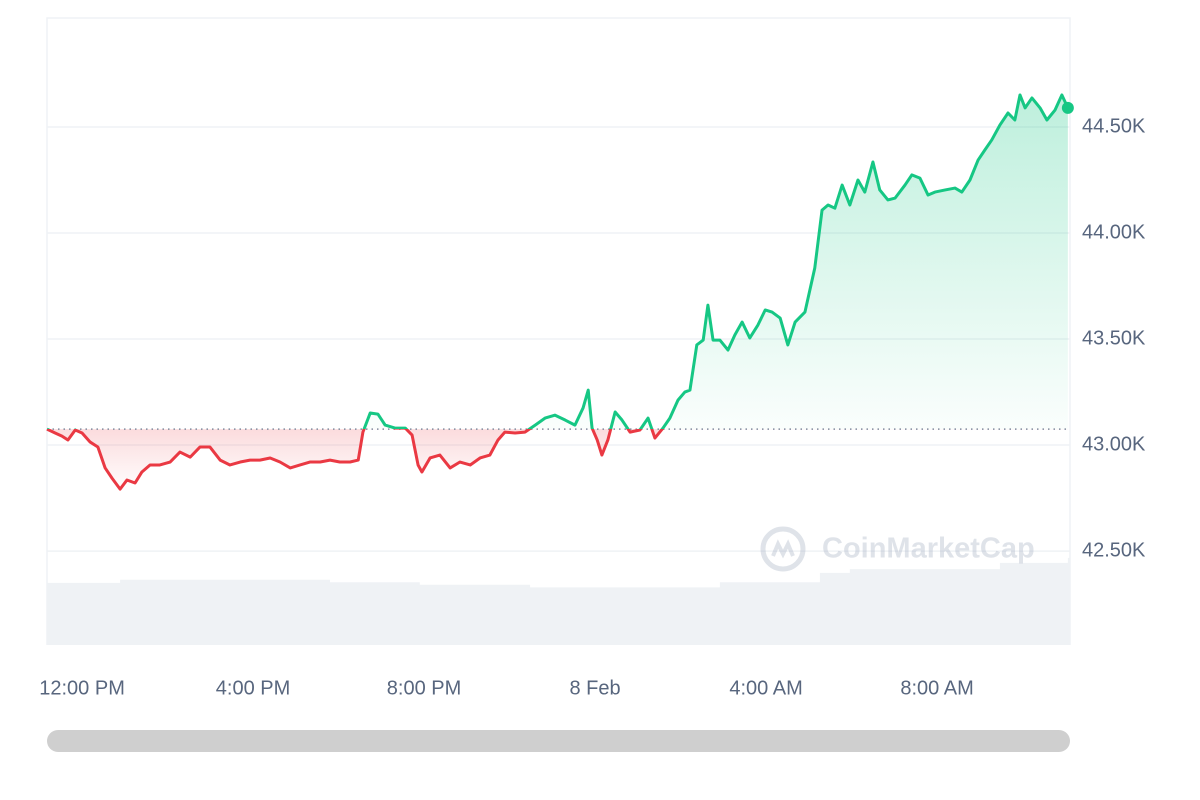  Describe the element at coordinates (424, 688) in the screenshot. I see `x-tick-label: 8:00 PM` at that location.